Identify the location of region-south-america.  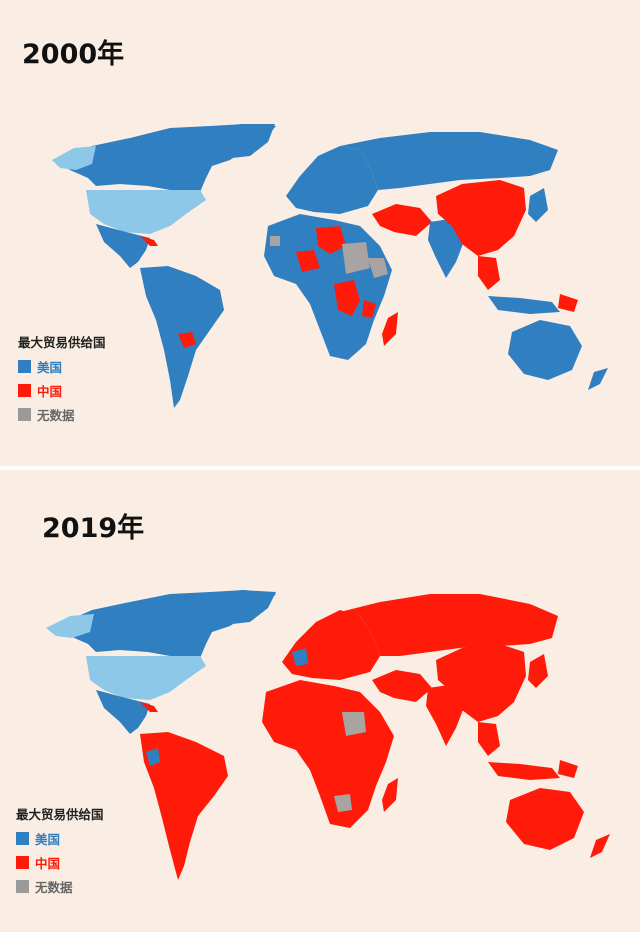
(184, 806).